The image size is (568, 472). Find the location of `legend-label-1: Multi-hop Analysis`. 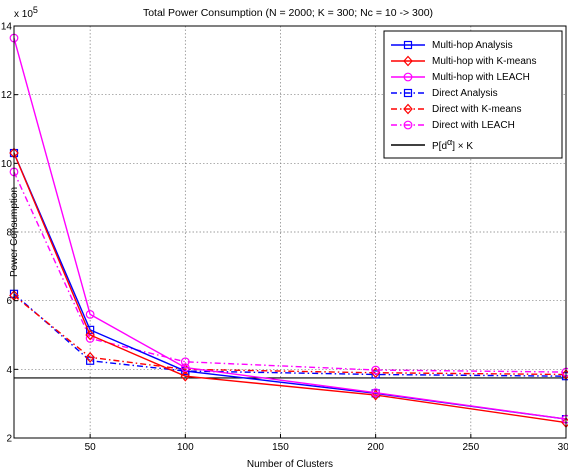

legend-label-1: Multi-hop Analysis is located at coordinates (472, 45).